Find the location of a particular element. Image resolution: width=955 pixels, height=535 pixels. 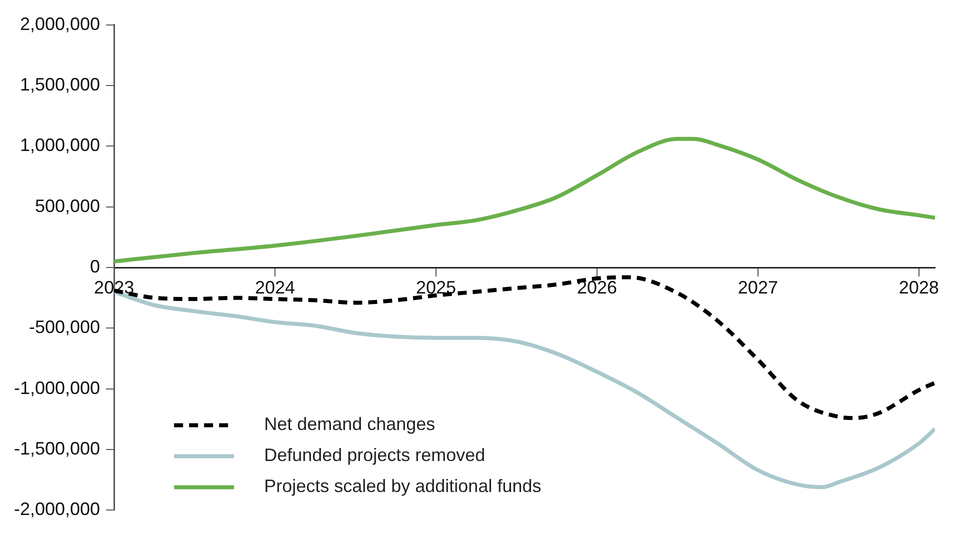

x-tick-label: 2026 is located at coordinates (596, 287).